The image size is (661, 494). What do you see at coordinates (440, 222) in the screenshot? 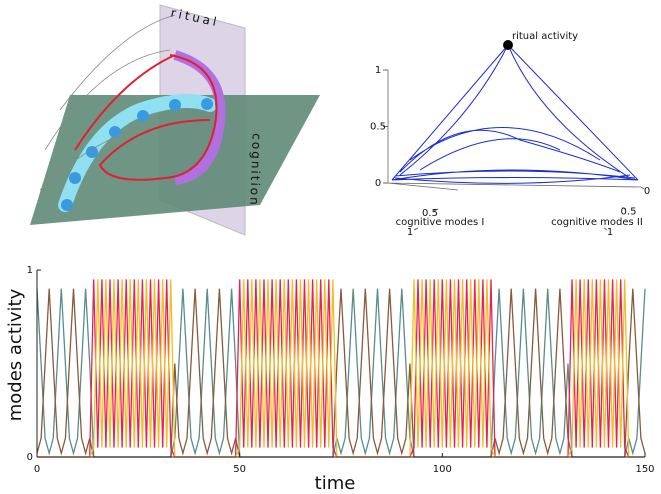
I see `x-axis-label: cognitive modes I` at bounding box center [440, 222].